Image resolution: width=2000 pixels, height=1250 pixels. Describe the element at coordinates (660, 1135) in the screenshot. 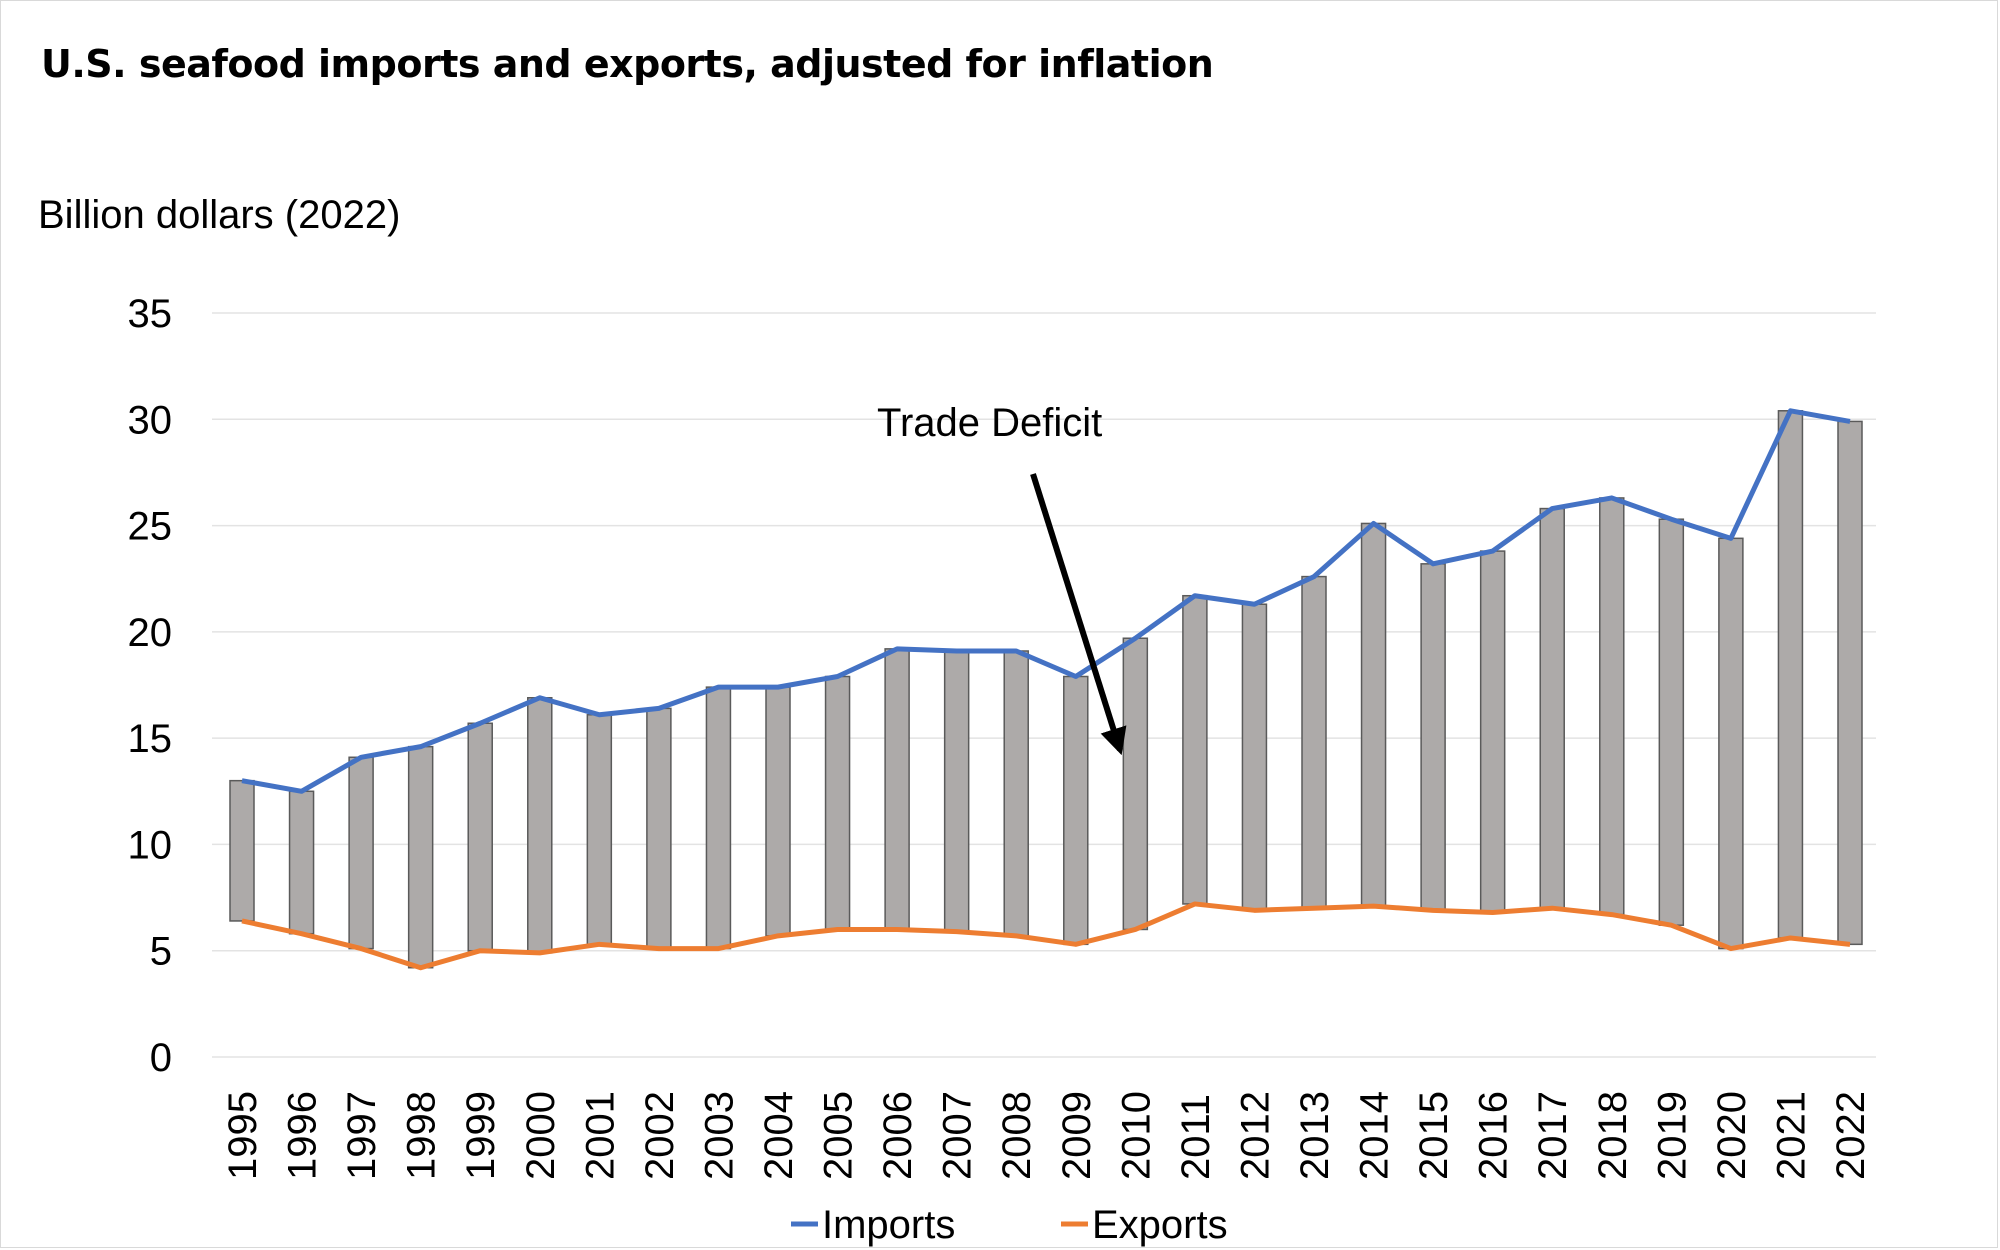

I see `x-tick-label: 2002` at that location.